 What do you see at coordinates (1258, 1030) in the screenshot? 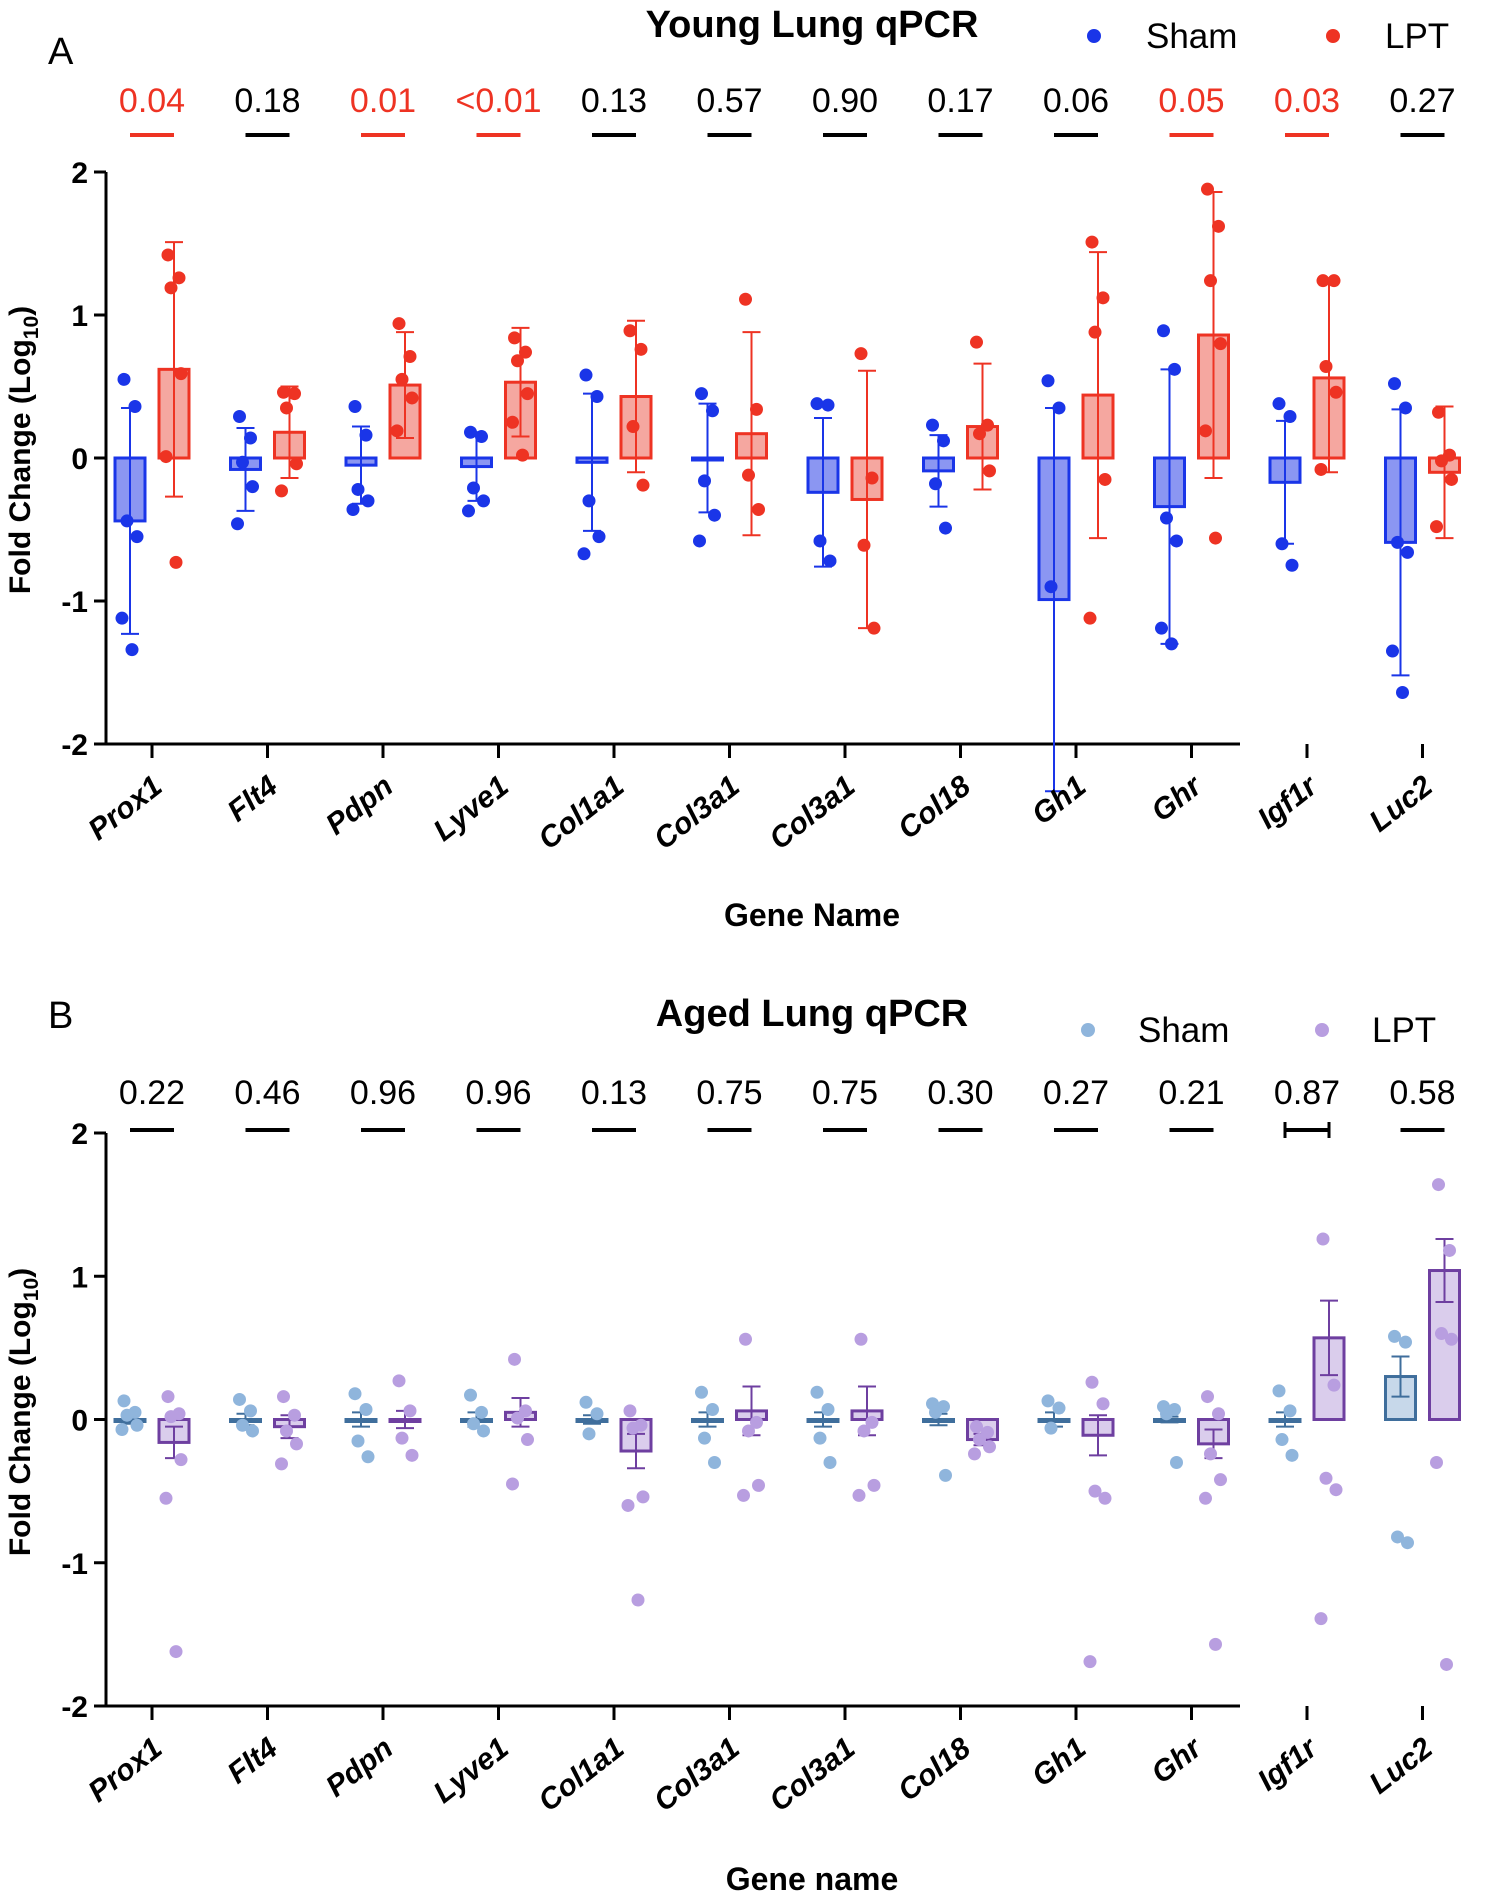
I see `legend-b: Sham LPT` at bounding box center [1258, 1030].